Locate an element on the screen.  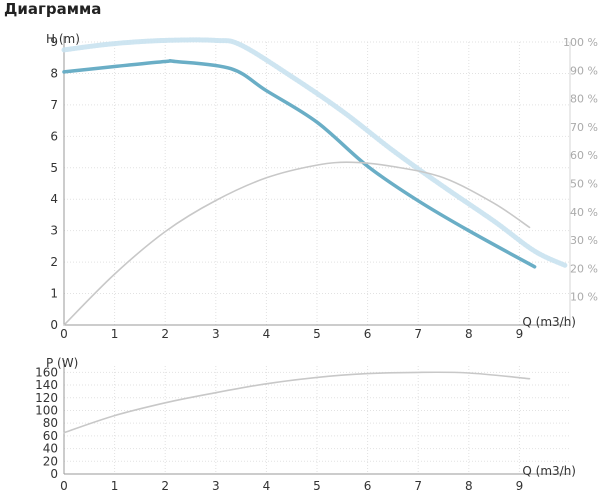
power-y-tick-label: 80 is located at coordinates (50, 423).